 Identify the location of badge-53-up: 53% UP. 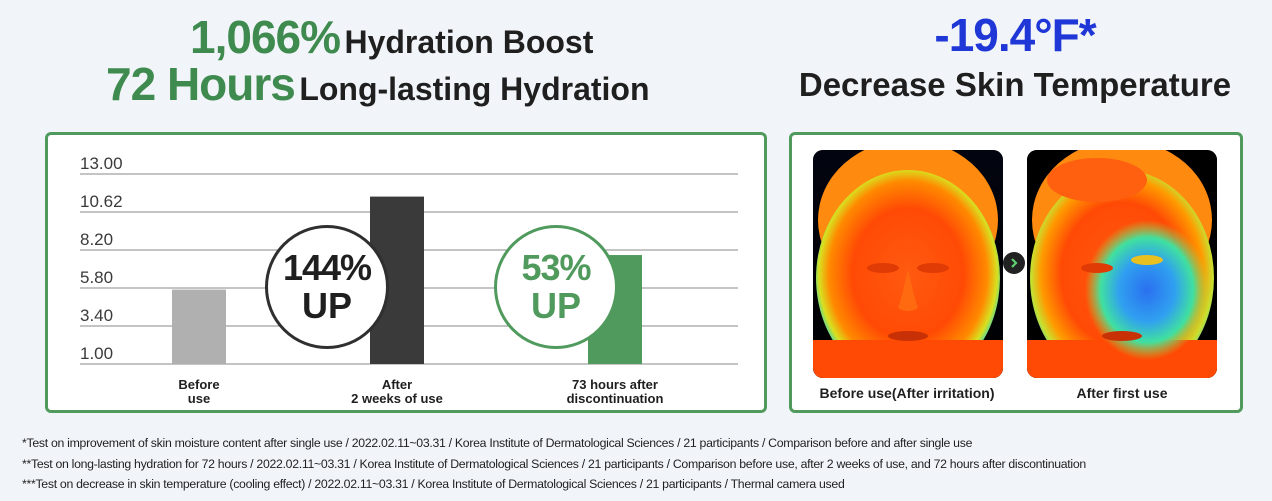
(556, 287).